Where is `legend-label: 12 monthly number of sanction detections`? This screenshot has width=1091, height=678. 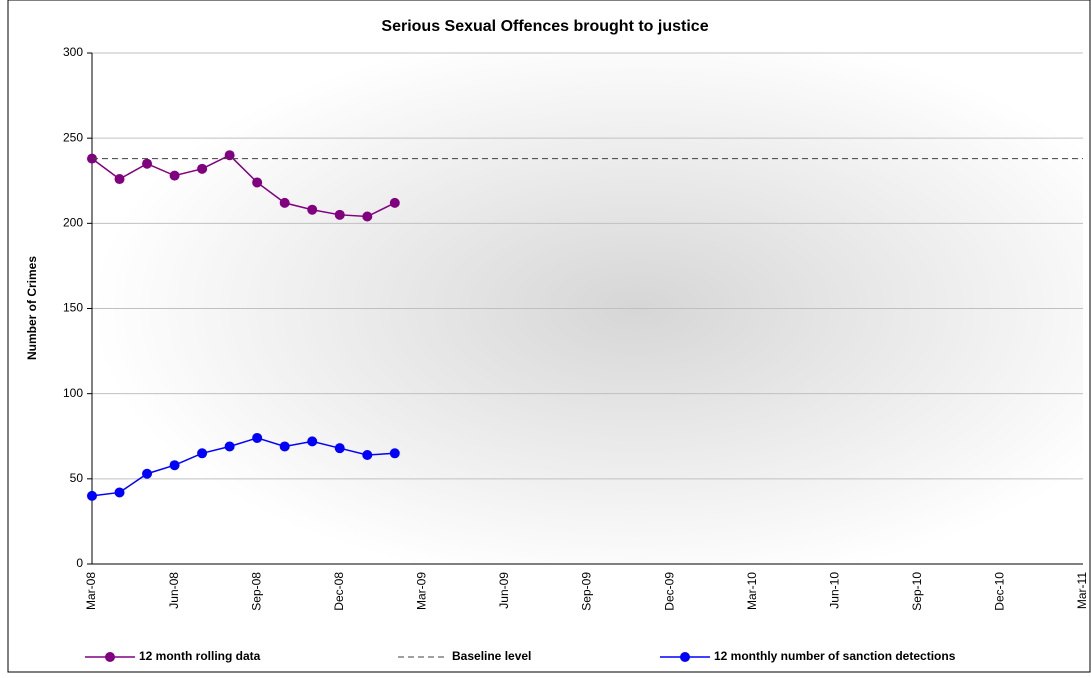
legend-label: 12 monthly number of sanction detections is located at coordinates (835, 656).